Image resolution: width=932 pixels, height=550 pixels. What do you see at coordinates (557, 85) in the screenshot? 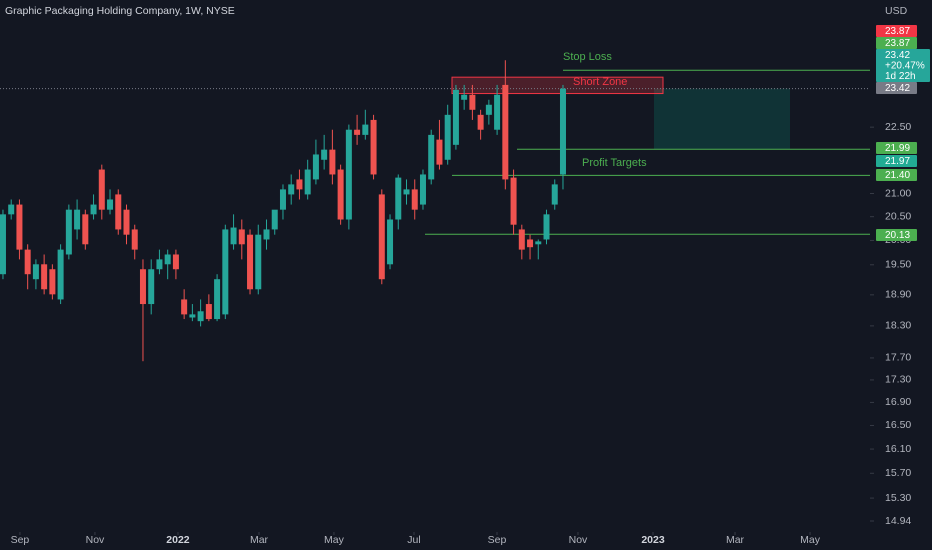
I see `short-zone` at bounding box center [557, 85].